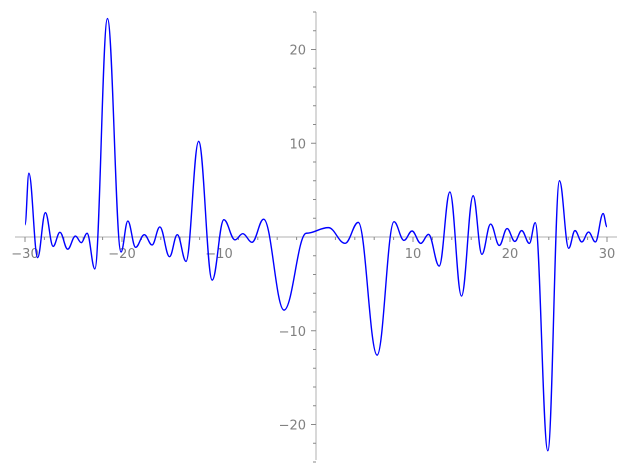 The width and height of the screenshot is (627, 470). Describe the element at coordinates (292, 426) in the screenshot. I see `y-tick-label: −20` at that location.